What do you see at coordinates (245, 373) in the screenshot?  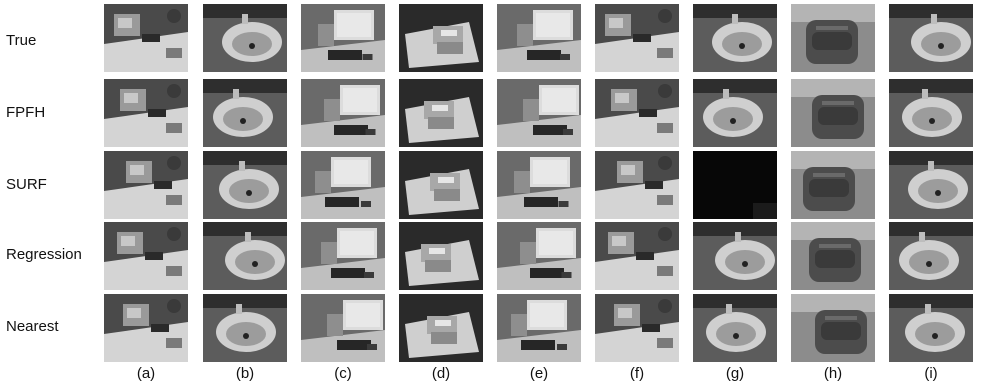 I see `column-label: (b)` at bounding box center [245, 373].